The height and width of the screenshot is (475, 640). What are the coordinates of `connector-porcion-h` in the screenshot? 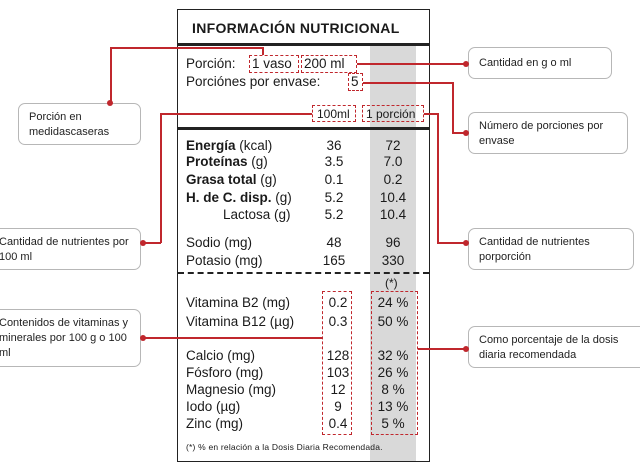 It's located at (186, 48).